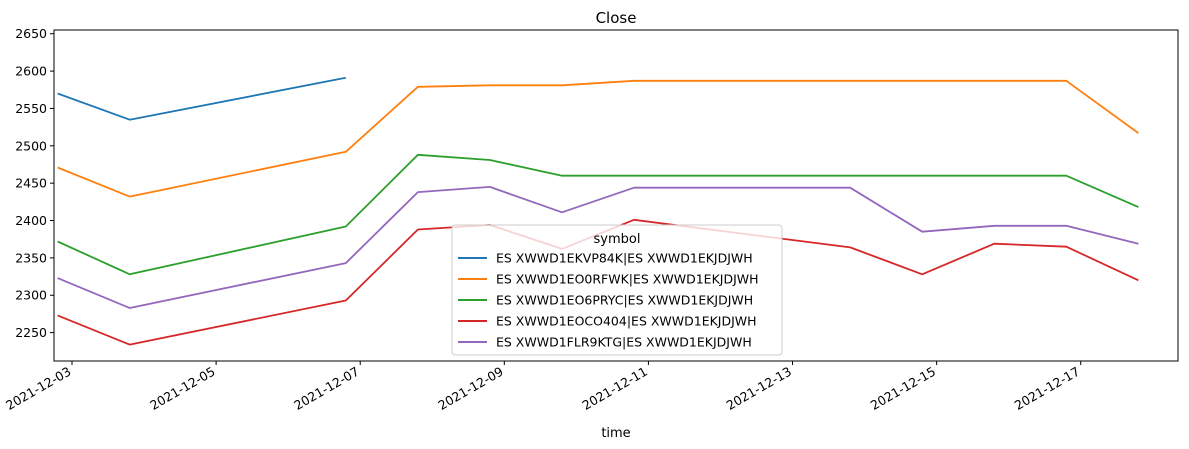 This screenshot has height=449, width=1189. Describe the element at coordinates (38, 388) in the screenshot. I see `x-tick-label: 2021-12-03` at that location.